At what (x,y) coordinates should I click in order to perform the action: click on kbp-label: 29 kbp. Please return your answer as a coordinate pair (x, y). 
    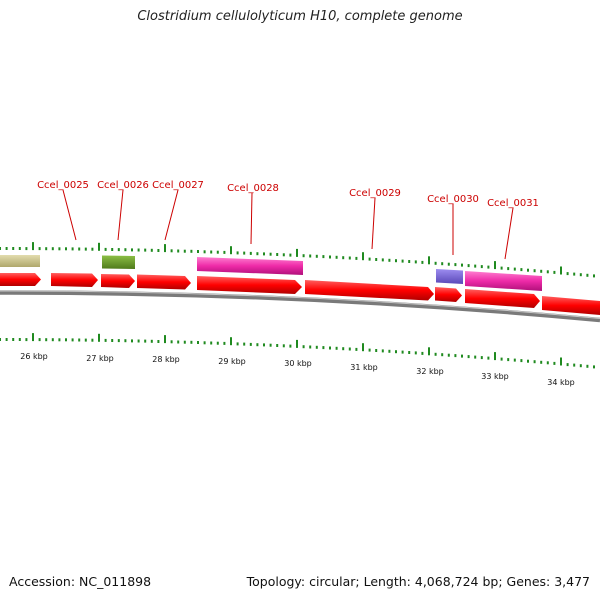
    Looking at the image, I should click on (232, 361).